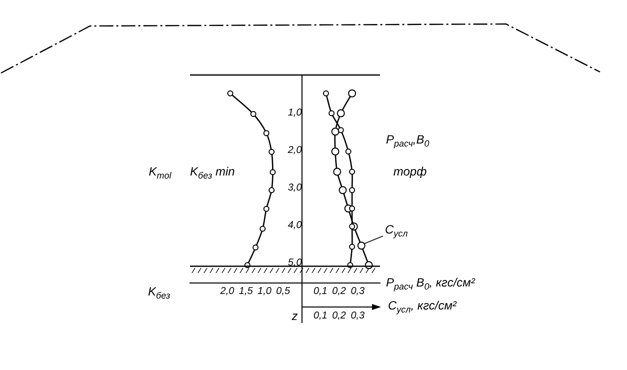 This screenshot has width=627, height=370. What do you see at coordinates (339, 316) in the screenshot?
I see `text: 0,2` at bounding box center [339, 316].